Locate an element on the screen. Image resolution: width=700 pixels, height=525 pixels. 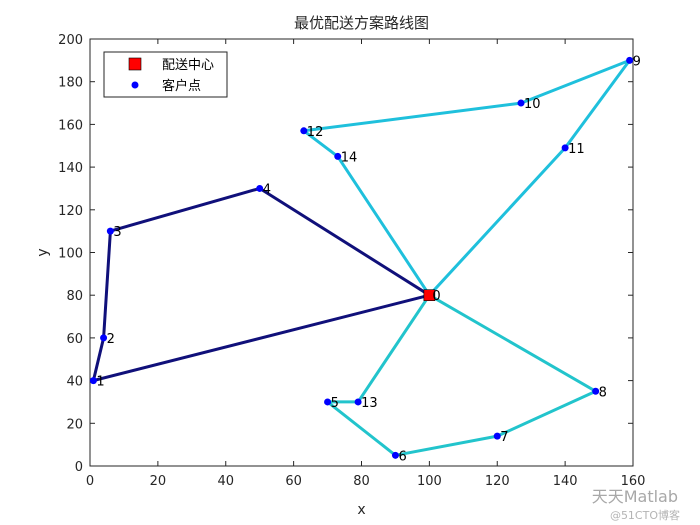
point-label-6: 6 is located at coordinates (402, 456).